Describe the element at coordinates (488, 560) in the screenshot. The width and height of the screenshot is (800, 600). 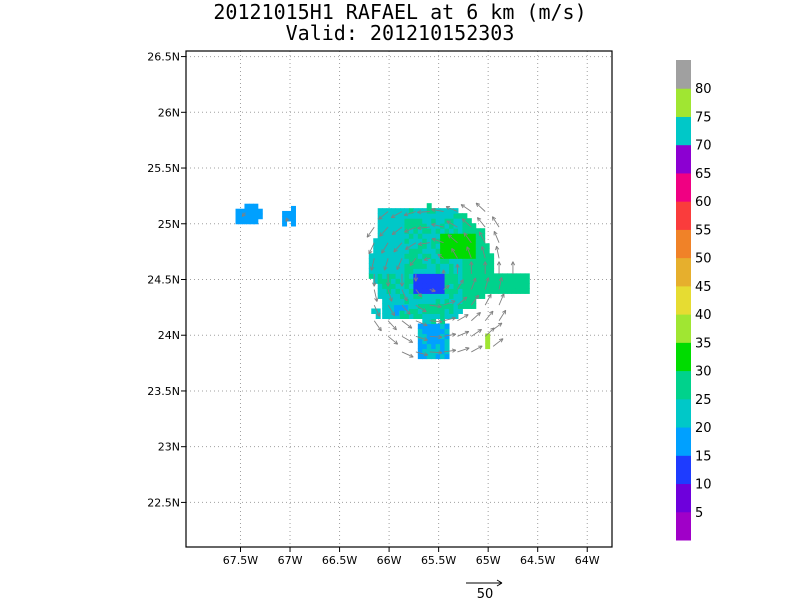
I see `x-tick-label: 65W` at that location.